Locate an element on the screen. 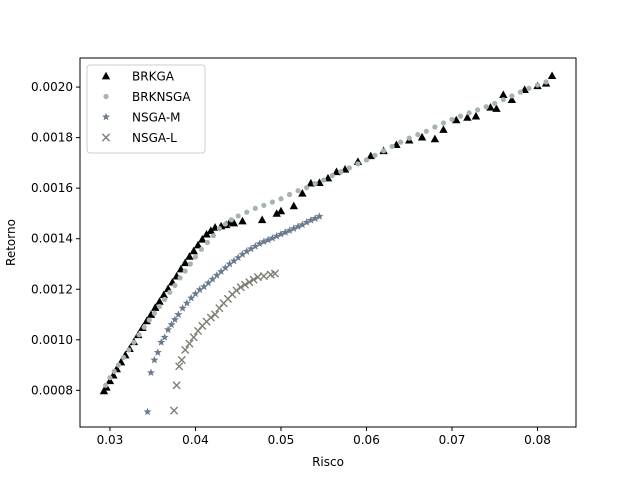  y-tick-label: 0.0016 is located at coordinates (52, 188).